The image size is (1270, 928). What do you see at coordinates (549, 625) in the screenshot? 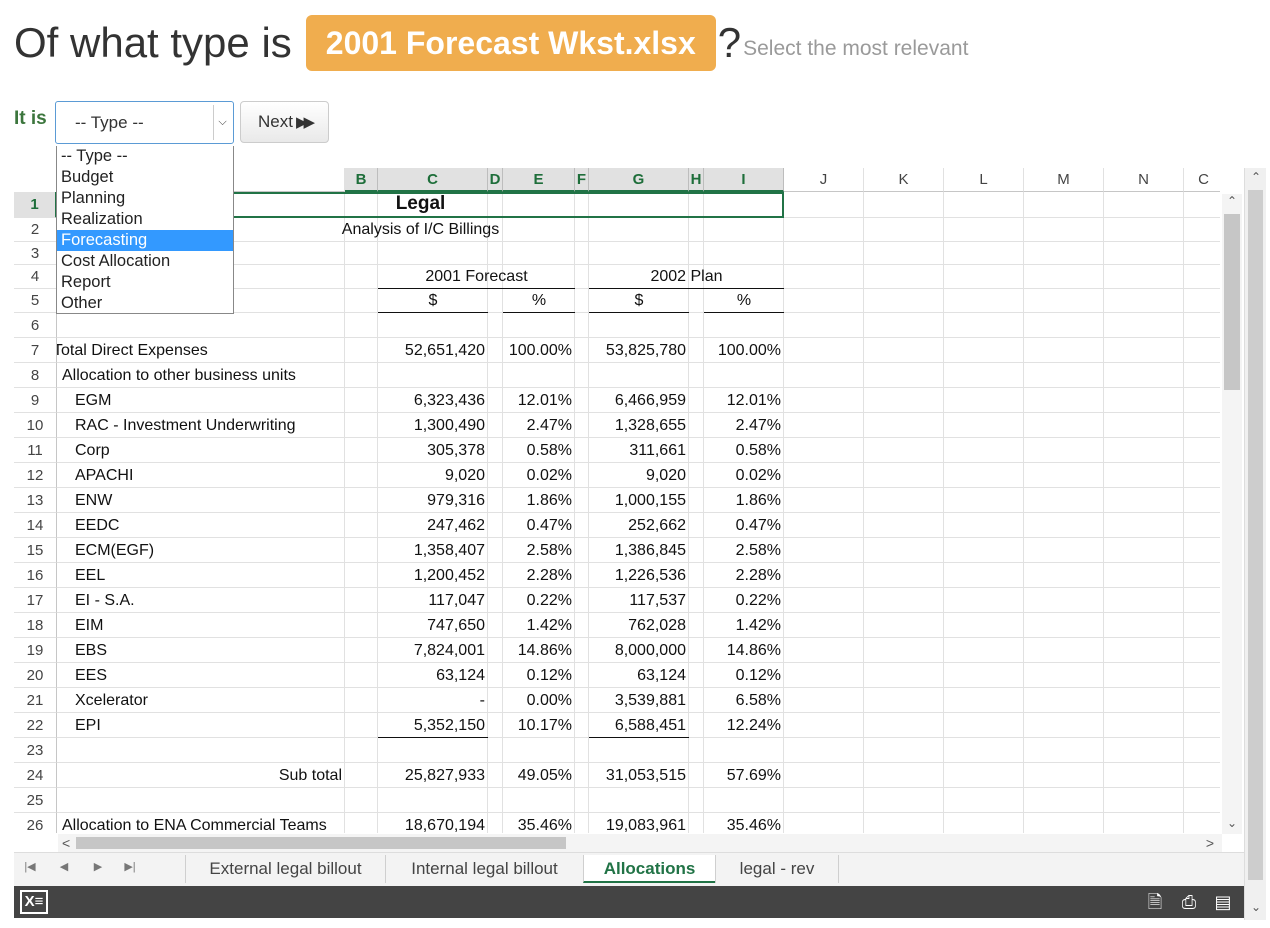
I see `percent-cell: 1.42%` at bounding box center [549, 625].